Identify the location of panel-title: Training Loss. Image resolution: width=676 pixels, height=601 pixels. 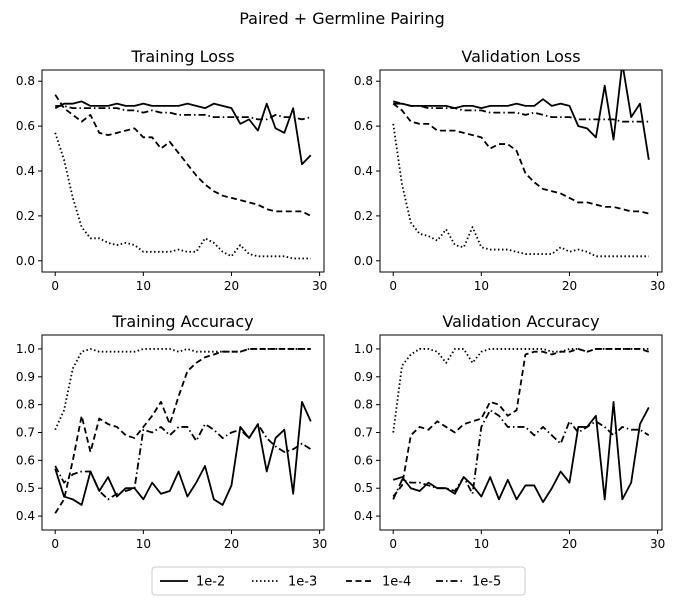
(182, 56).